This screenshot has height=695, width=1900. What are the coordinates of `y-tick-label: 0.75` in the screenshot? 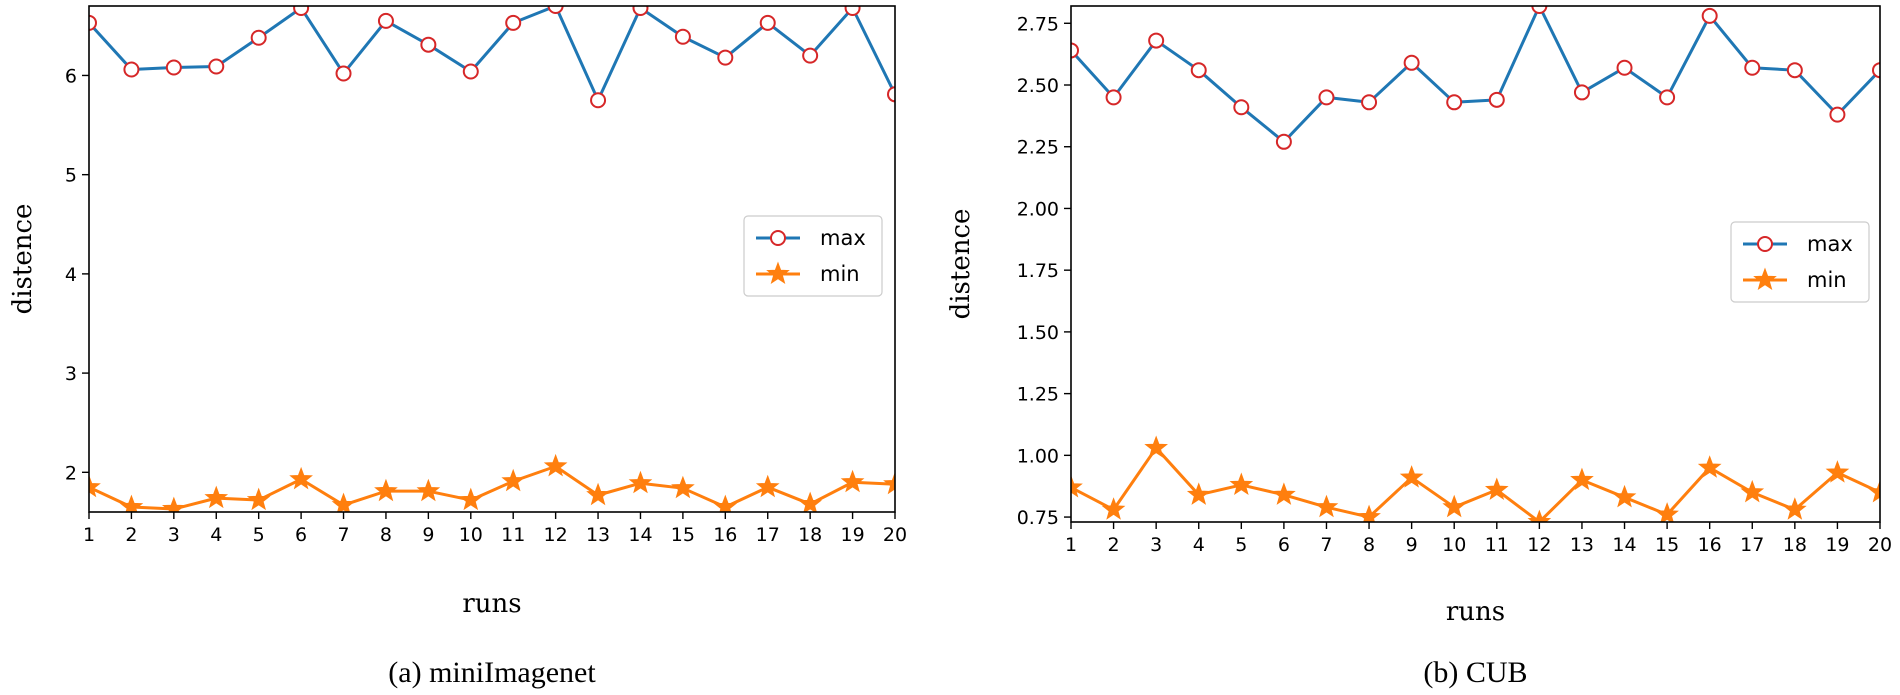 It's located at (1038, 518).